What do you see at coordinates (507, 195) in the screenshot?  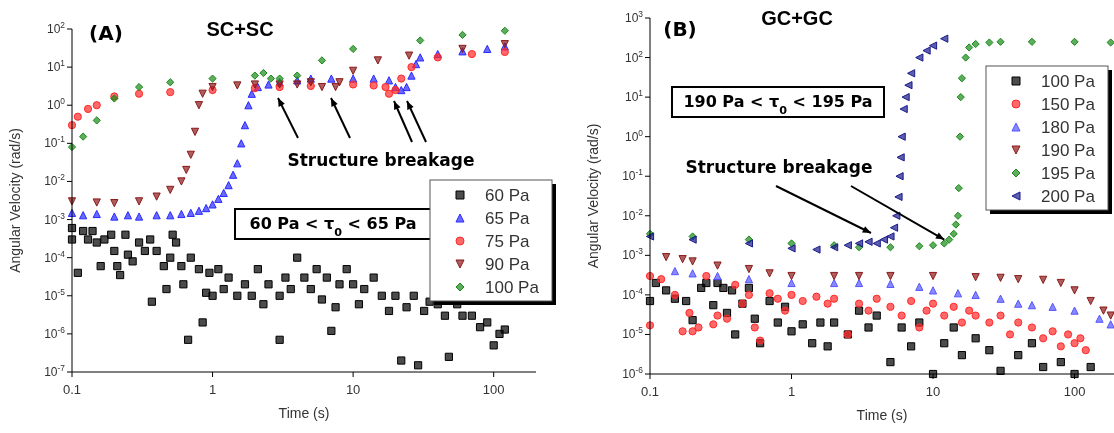 I see `legend-label: 60 Pa` at bounding box center [507, 195].